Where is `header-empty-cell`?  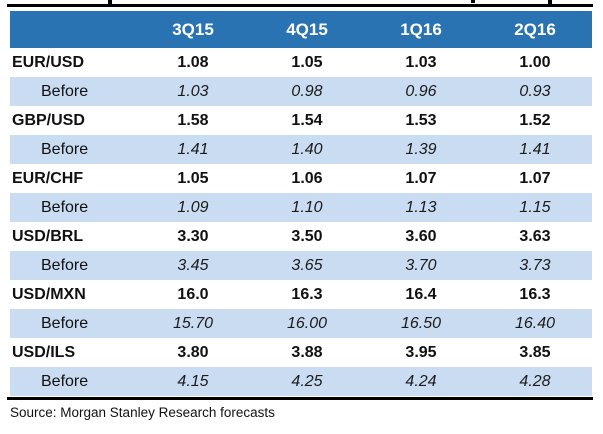
header-empty-cell is located at coordinates (73, 29).